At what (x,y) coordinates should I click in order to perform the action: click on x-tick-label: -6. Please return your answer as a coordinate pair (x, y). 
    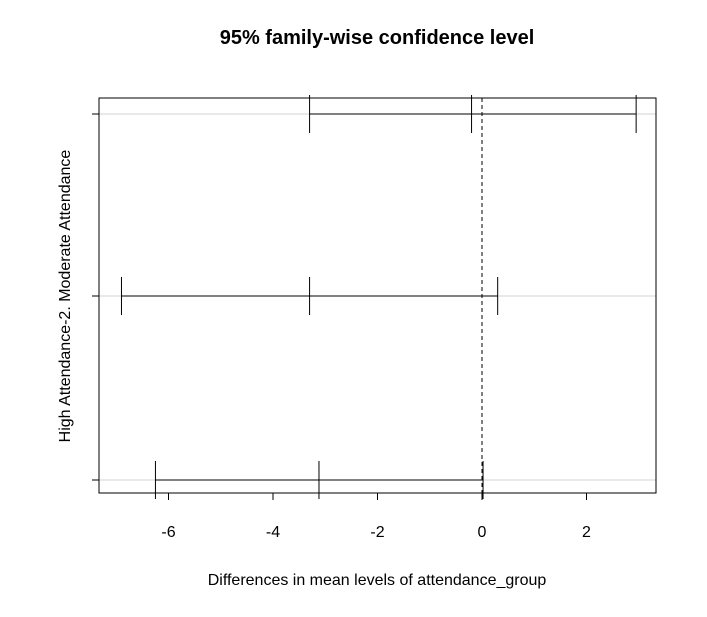
    Looking at the image, I should click on (168, 532).